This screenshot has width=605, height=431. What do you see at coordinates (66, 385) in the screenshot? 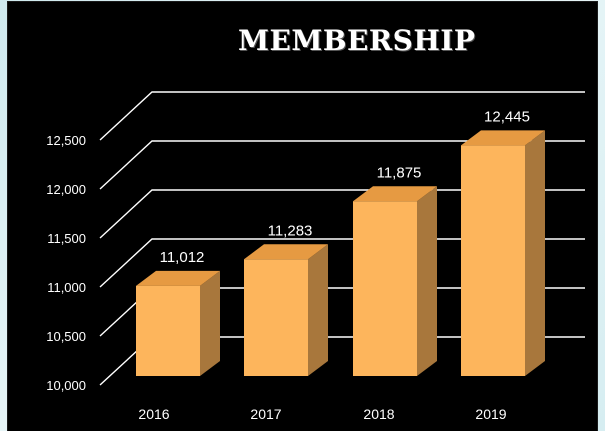
I see `y-tick-label: 10,000` at bounding box center [66, 385].